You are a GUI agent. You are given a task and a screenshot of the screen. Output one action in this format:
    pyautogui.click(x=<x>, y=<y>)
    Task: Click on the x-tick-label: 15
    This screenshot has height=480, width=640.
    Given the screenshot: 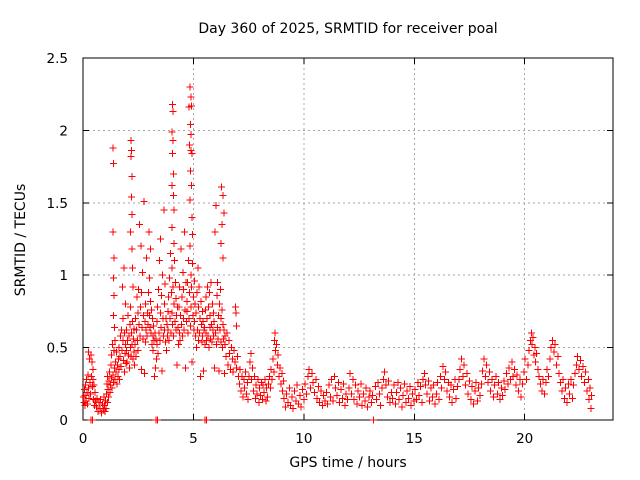 What is the action you would take?
    pyautogui.click(x=414, y=439)
    